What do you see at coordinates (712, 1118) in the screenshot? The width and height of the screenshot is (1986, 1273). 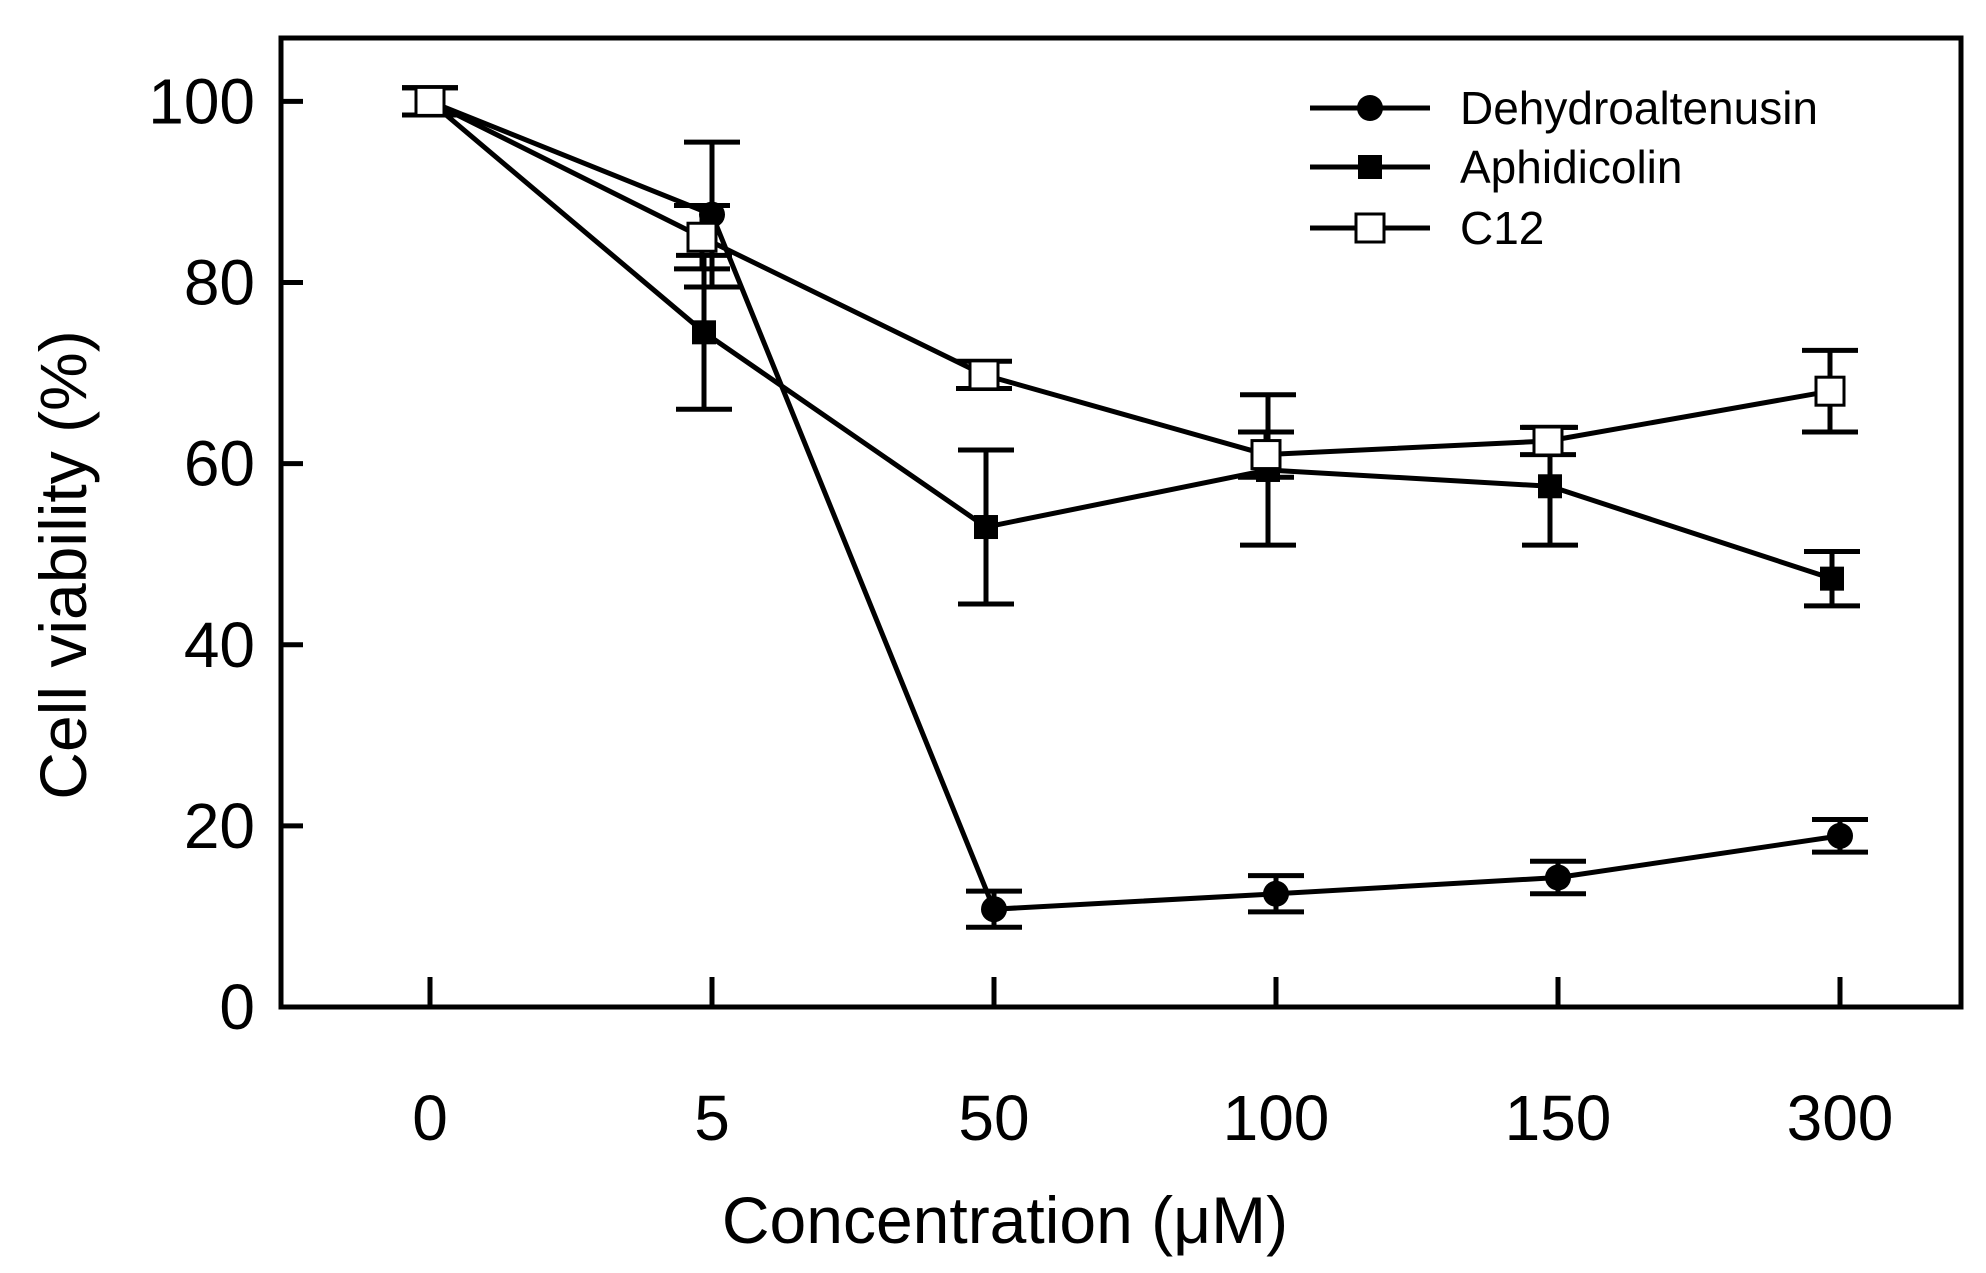 I see `x-tick-label-5: 5` at bounding box center [712, 1118].